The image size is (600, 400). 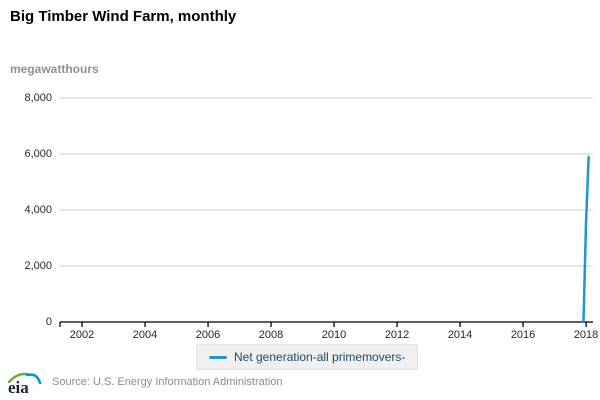 I want to click on chart-title: Big Timber Wind Farm, monthly, so click(x=123, y=16).